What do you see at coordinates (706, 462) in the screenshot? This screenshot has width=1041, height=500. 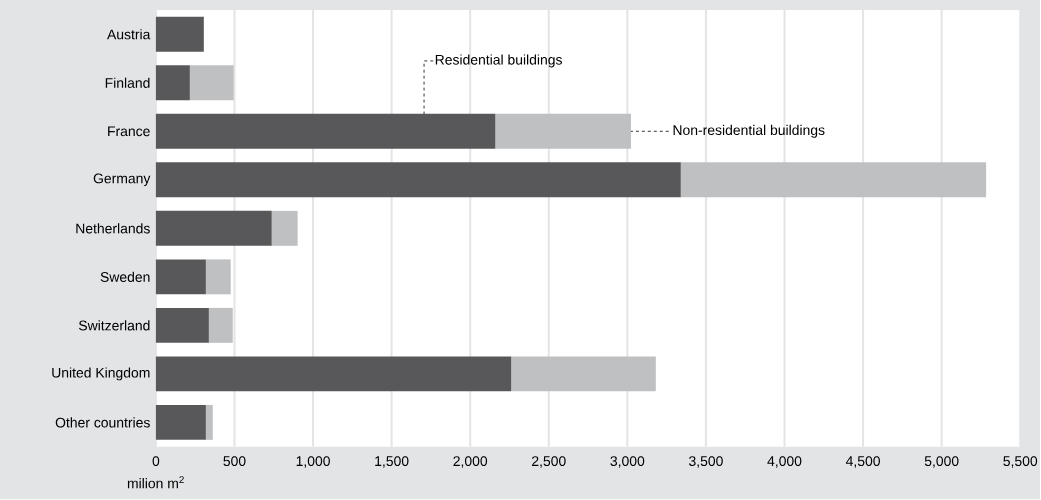 I see `x-tick-label: 3,500` at bounding box center [706, 462].